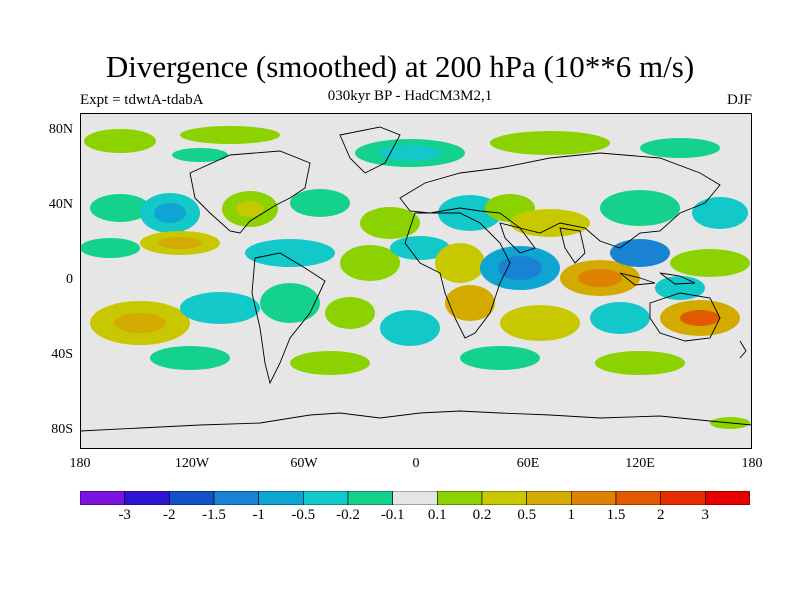 This screenshot has height=600, width=800. What do you see at coordinates (616, 515) in the screenshot?
I see `colorbar-label: 1.5` at bounding box center [616, 515].